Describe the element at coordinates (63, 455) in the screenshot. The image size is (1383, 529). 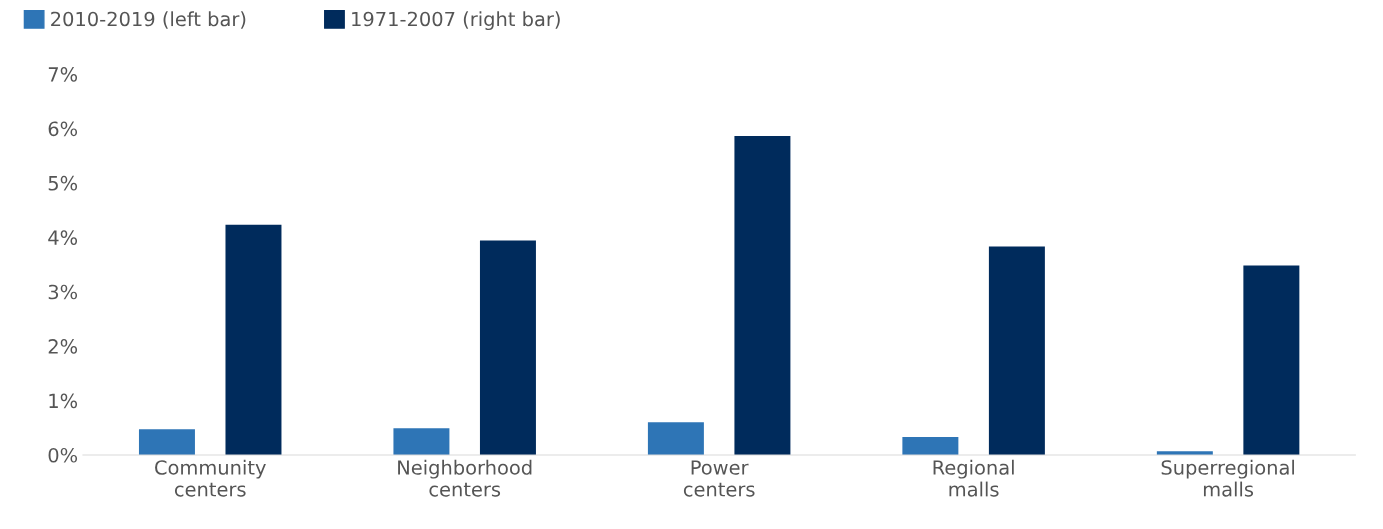
I see `y-tick-label: 0%` at that location.